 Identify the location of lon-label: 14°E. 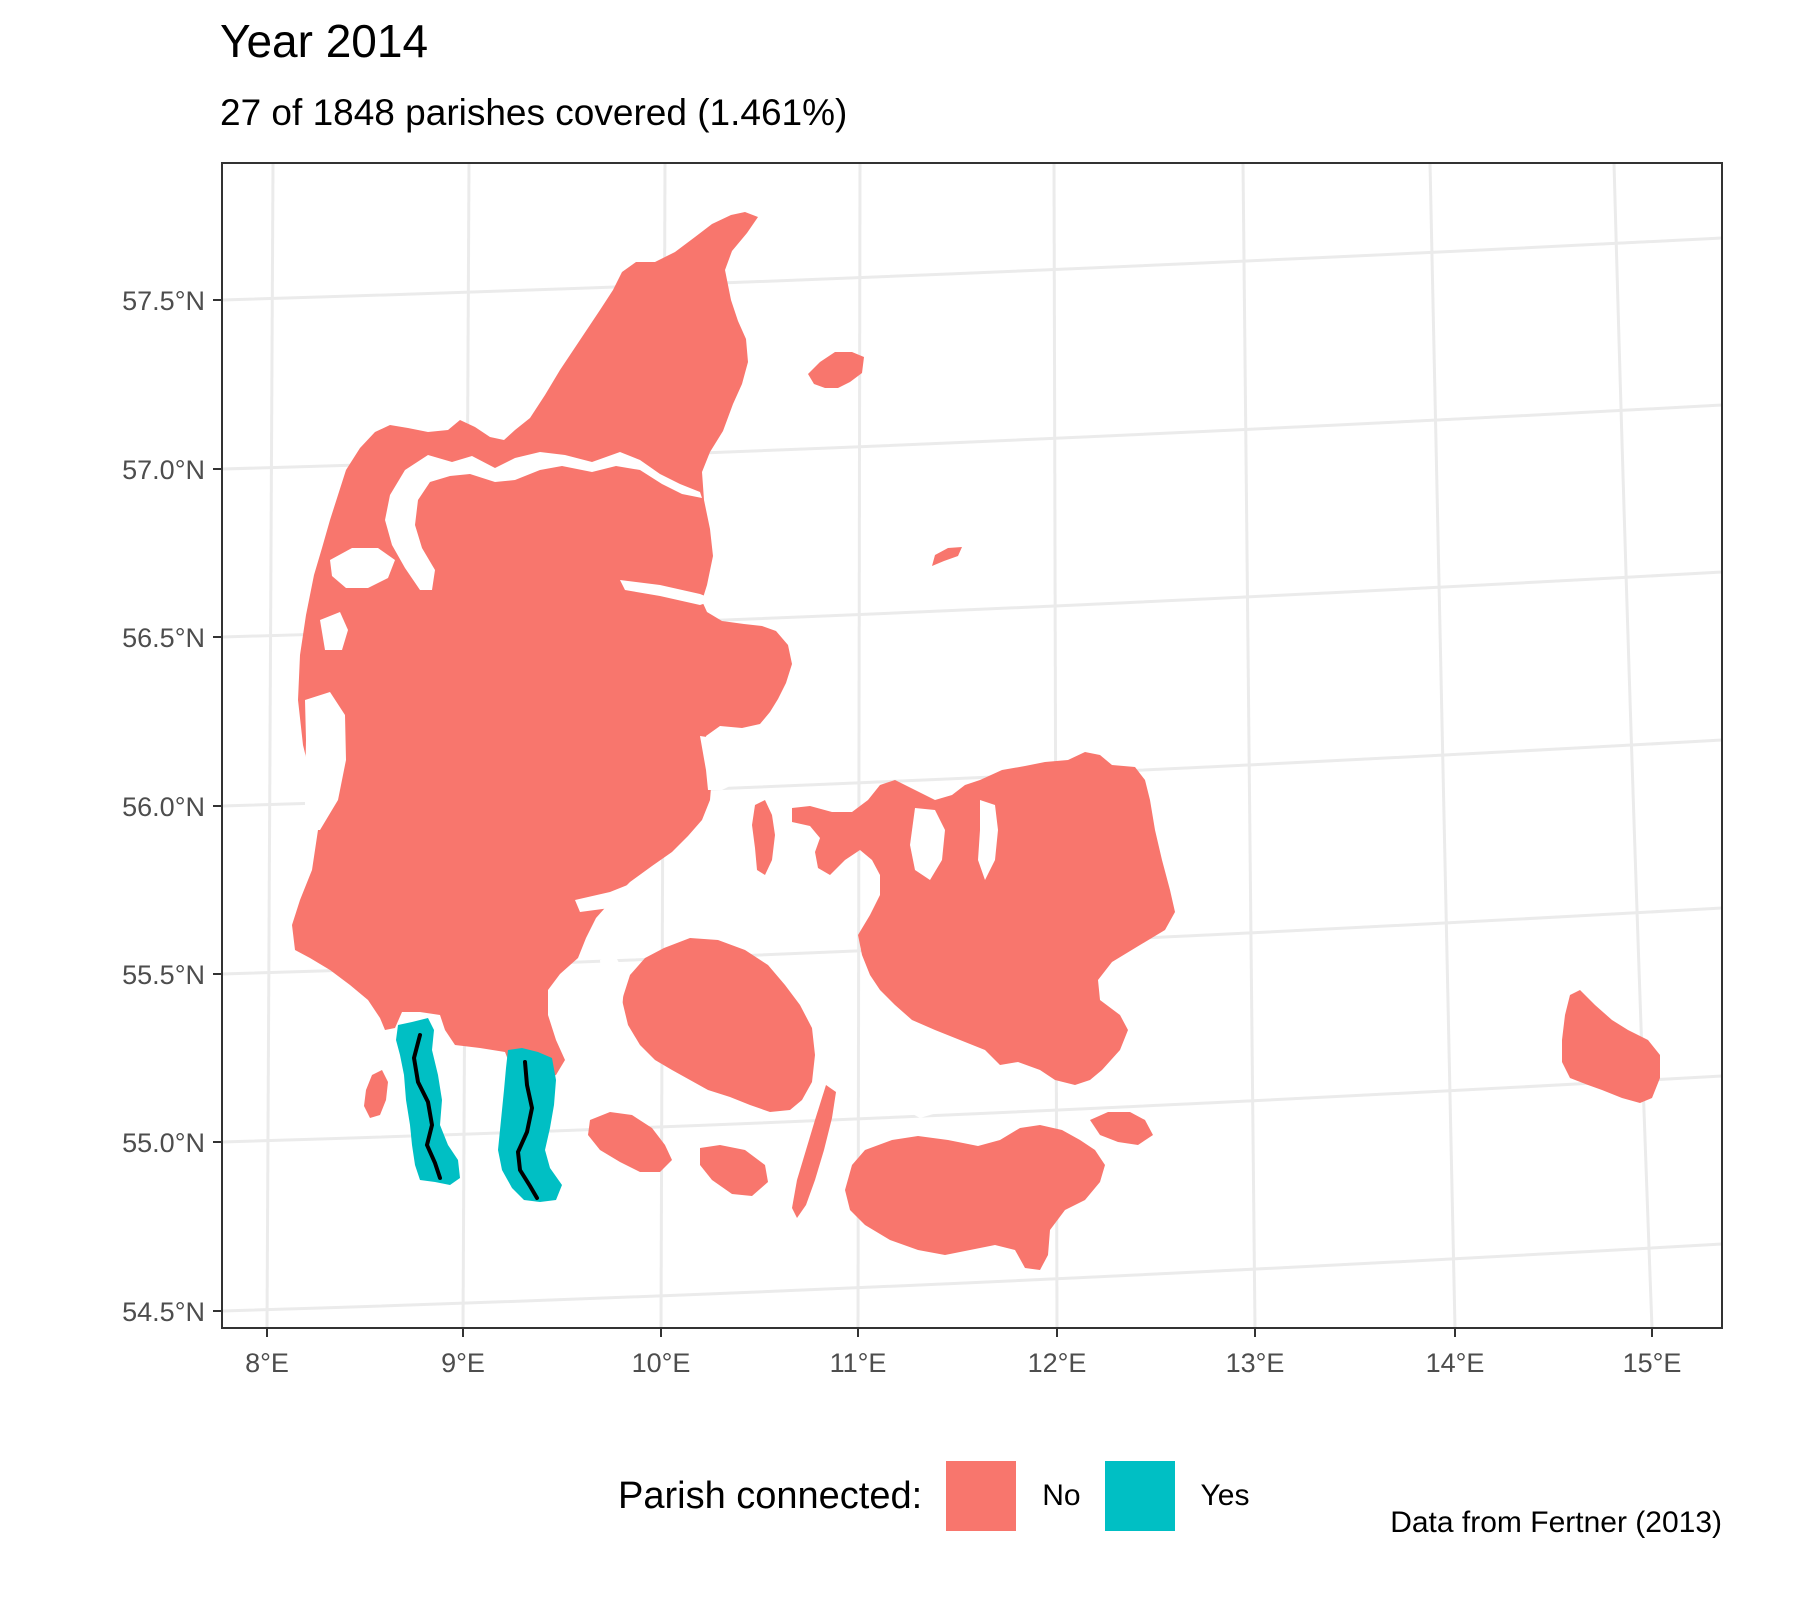
(1455, 1363).